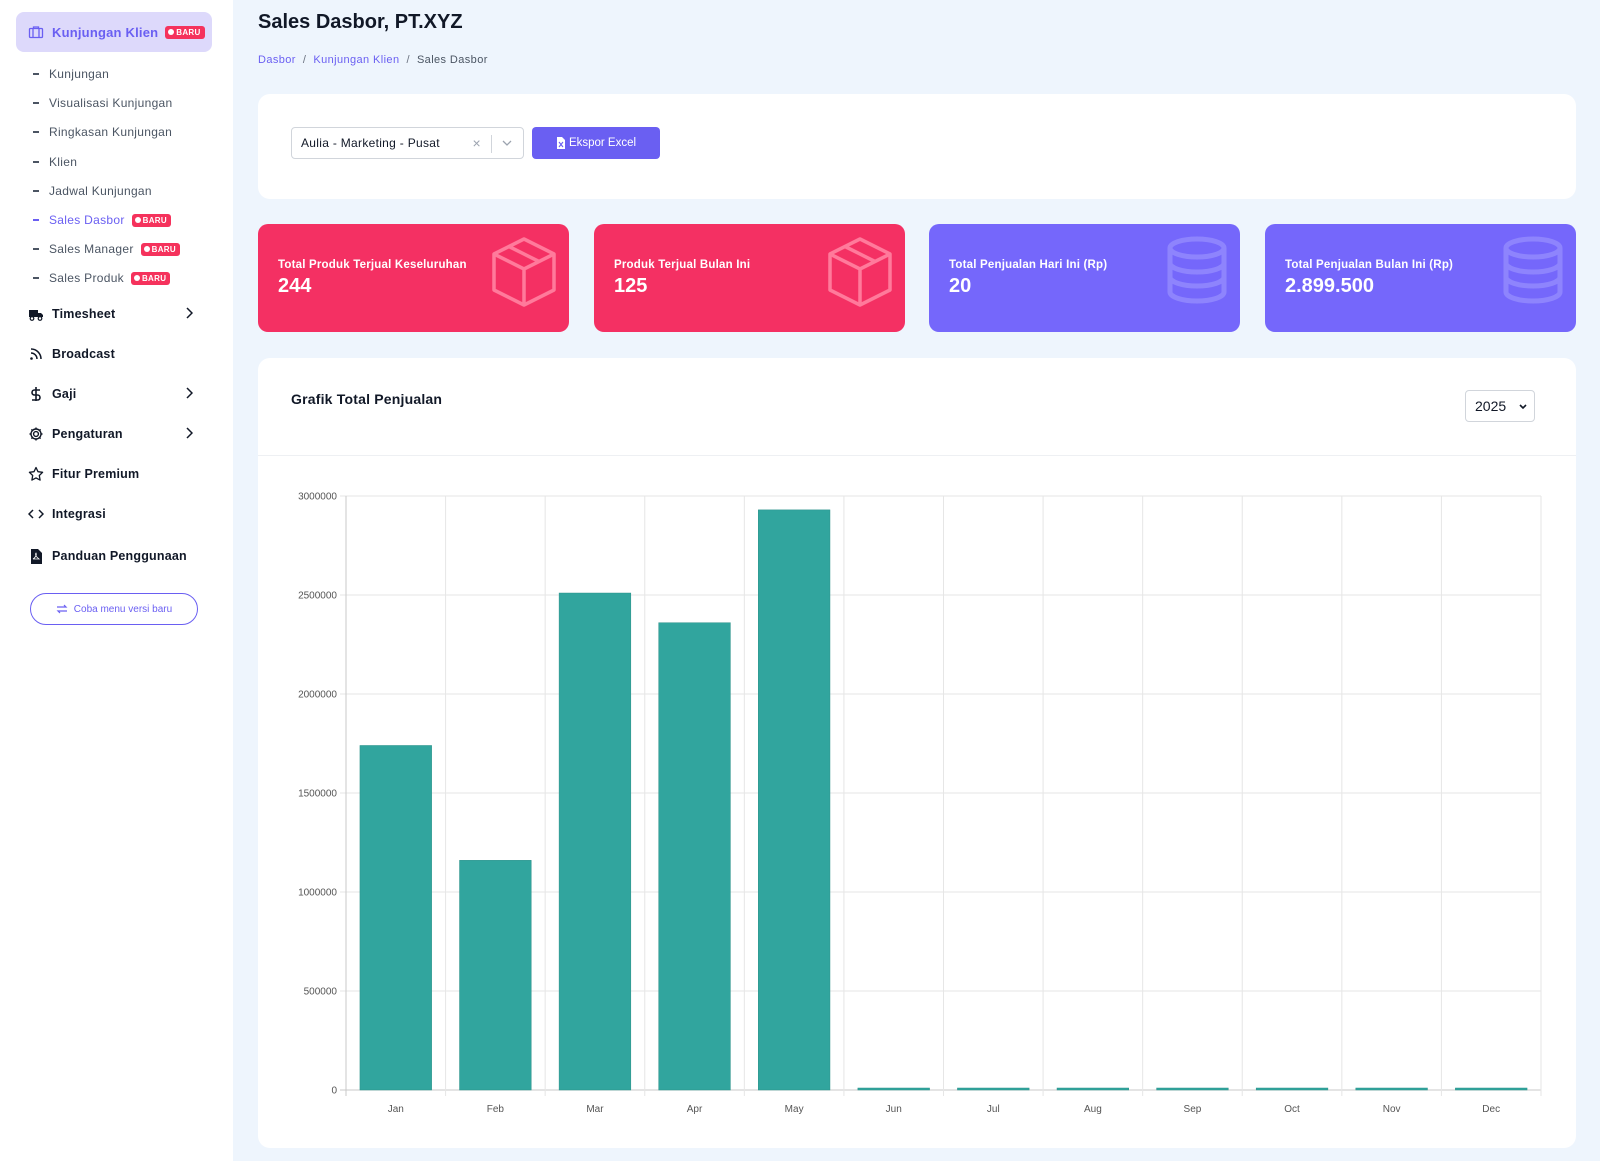  I want to click on bar-aug, so click(1092, 1089).